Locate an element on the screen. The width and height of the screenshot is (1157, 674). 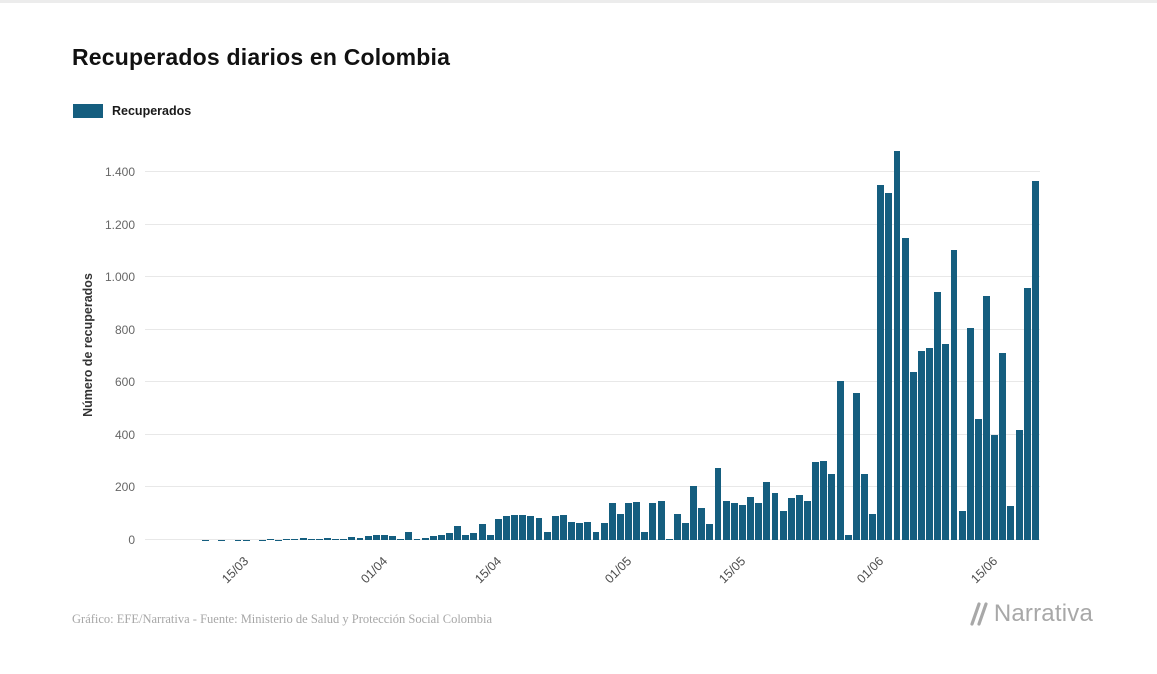
y-axis-labels: 0 200 400 600 800 1.000 1.200 1.400 is located at coordinates (95, 348).